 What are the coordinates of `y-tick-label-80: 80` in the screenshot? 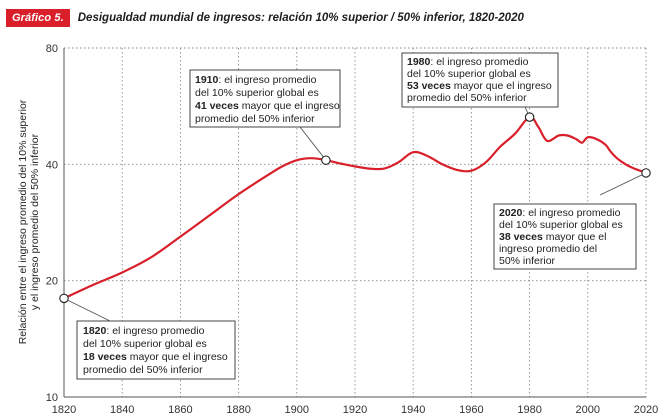 It's located at (52, 49).